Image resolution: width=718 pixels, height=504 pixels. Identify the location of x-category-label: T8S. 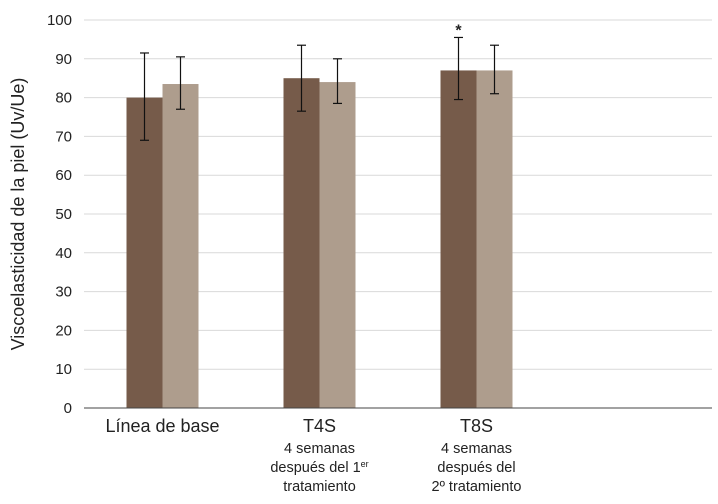
(476, 426).